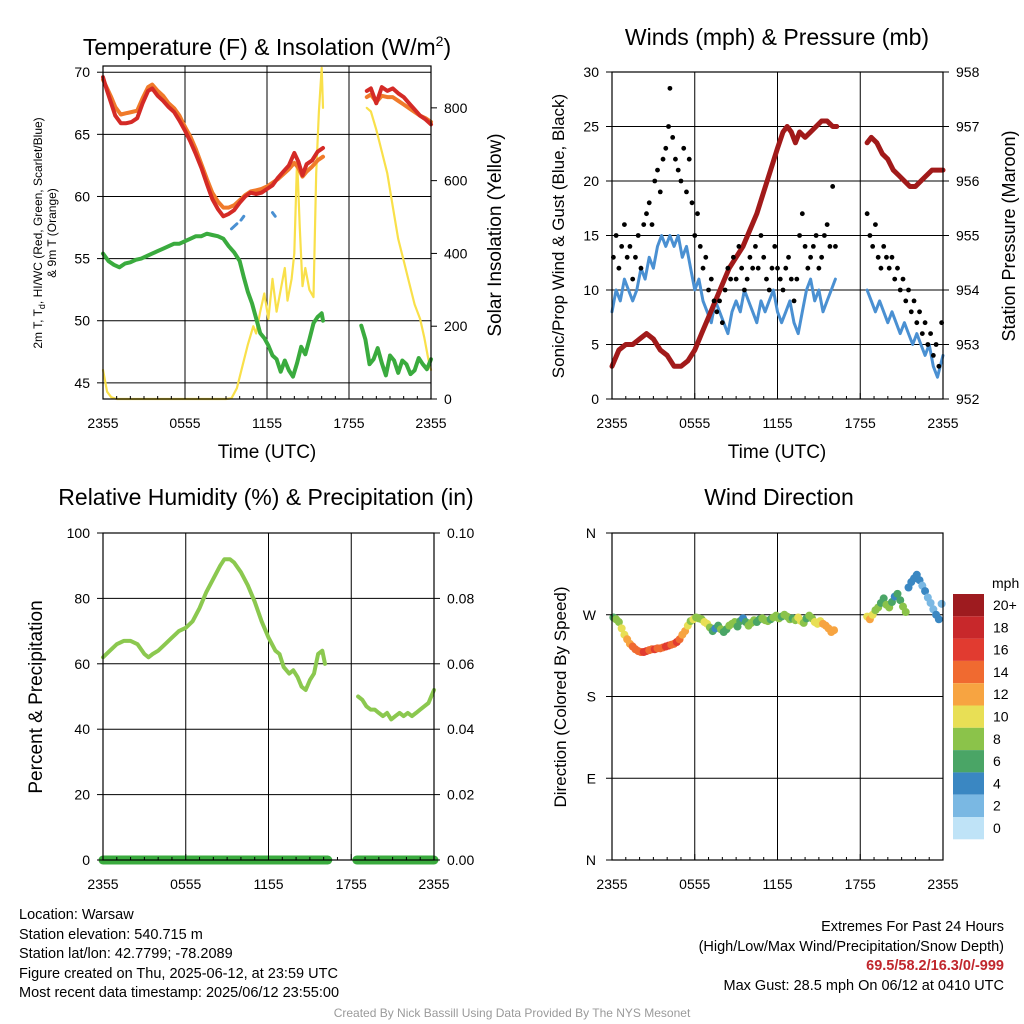 This screenshot has height=1024, width=1024. Describe the element at coordinates (1005, 583) in the screenshot. I see `dir-legend-title: mph` at that location.